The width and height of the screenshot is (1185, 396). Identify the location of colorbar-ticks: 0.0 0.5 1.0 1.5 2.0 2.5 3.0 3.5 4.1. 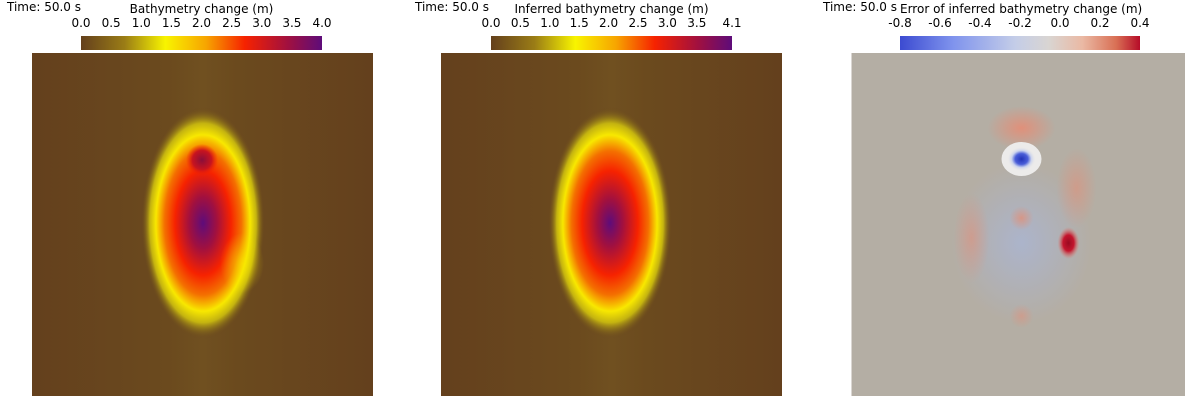
(611, 23).